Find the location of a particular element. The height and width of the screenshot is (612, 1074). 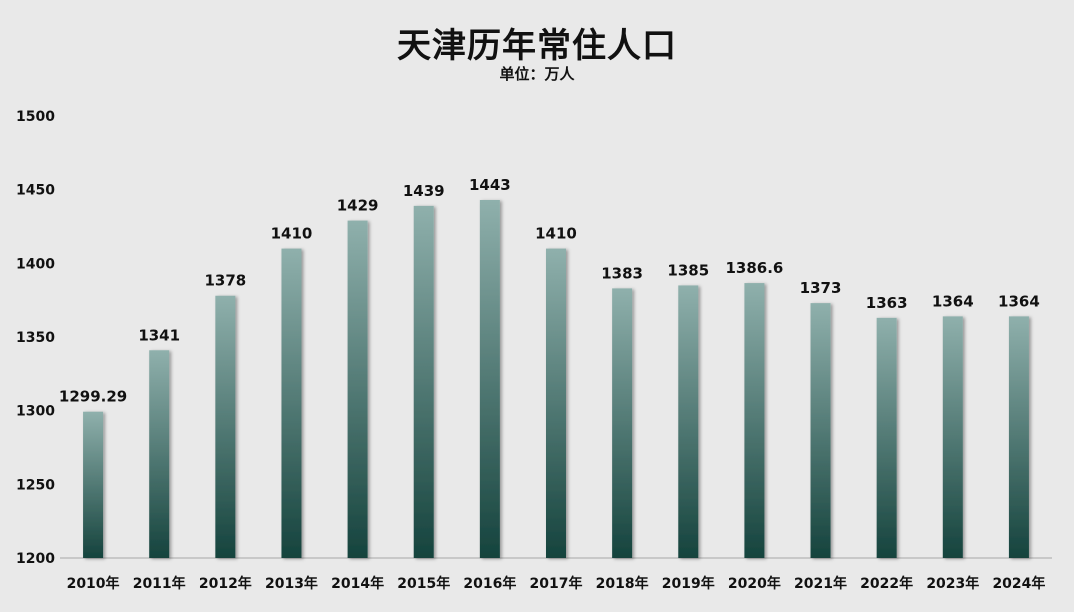

data-label: 1429 is located at coordinates (358, 206).